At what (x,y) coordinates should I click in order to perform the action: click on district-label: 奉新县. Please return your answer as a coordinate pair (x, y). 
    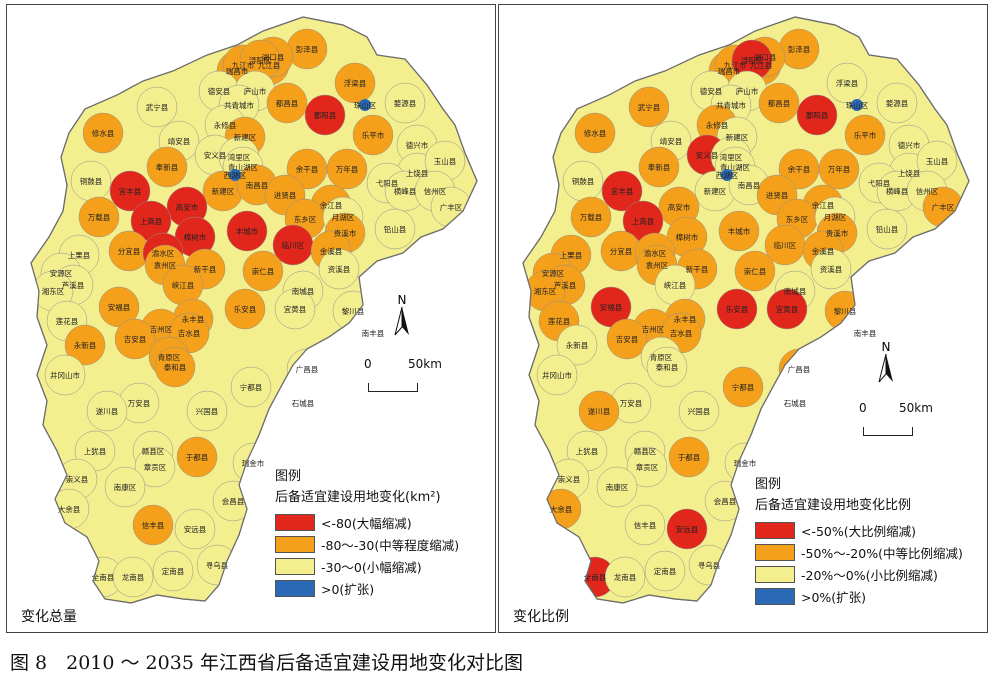
    Looking at the image, I should click on (167, 167).